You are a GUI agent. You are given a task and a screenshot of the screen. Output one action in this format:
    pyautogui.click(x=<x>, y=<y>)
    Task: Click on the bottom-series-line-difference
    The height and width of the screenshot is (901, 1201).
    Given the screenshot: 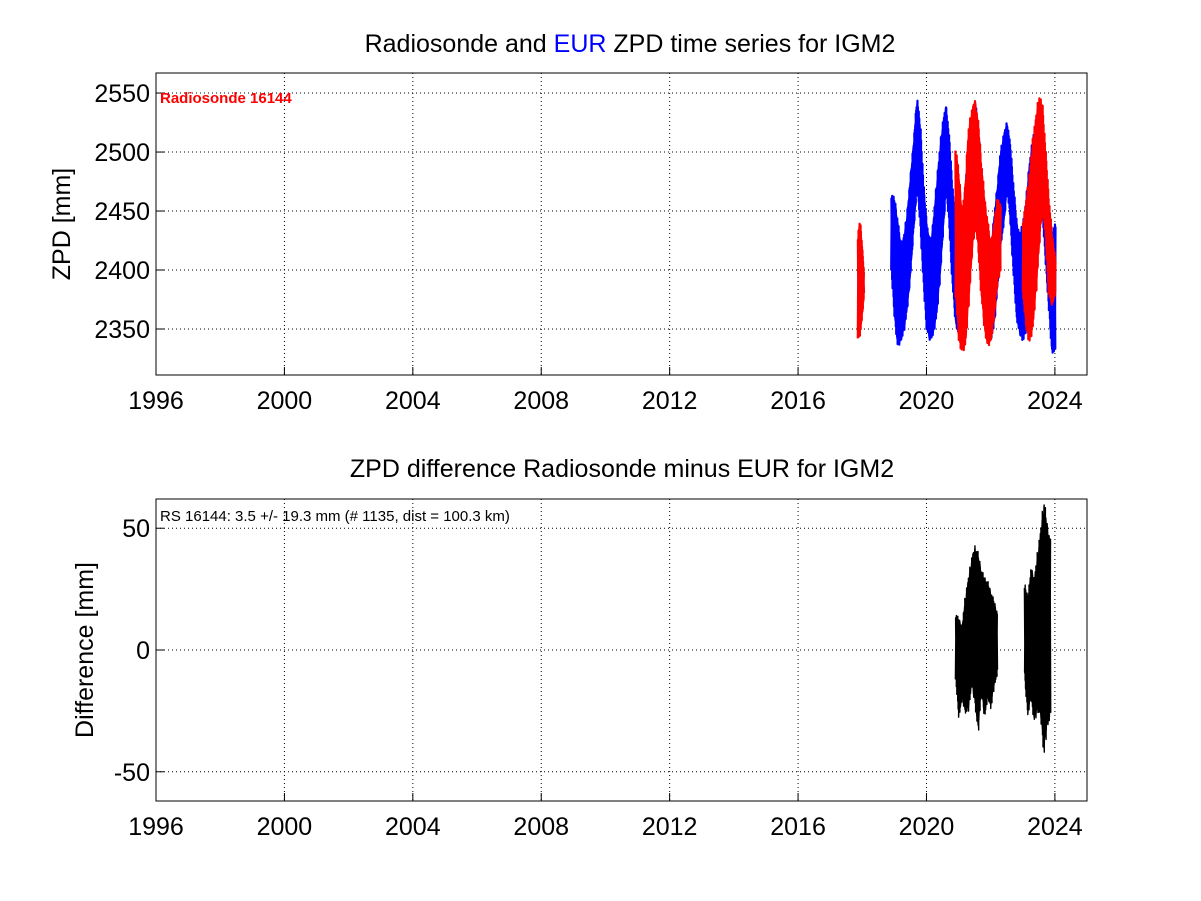 What is the action you would take?
    pyautogui.click(x=1003, y=628)
    